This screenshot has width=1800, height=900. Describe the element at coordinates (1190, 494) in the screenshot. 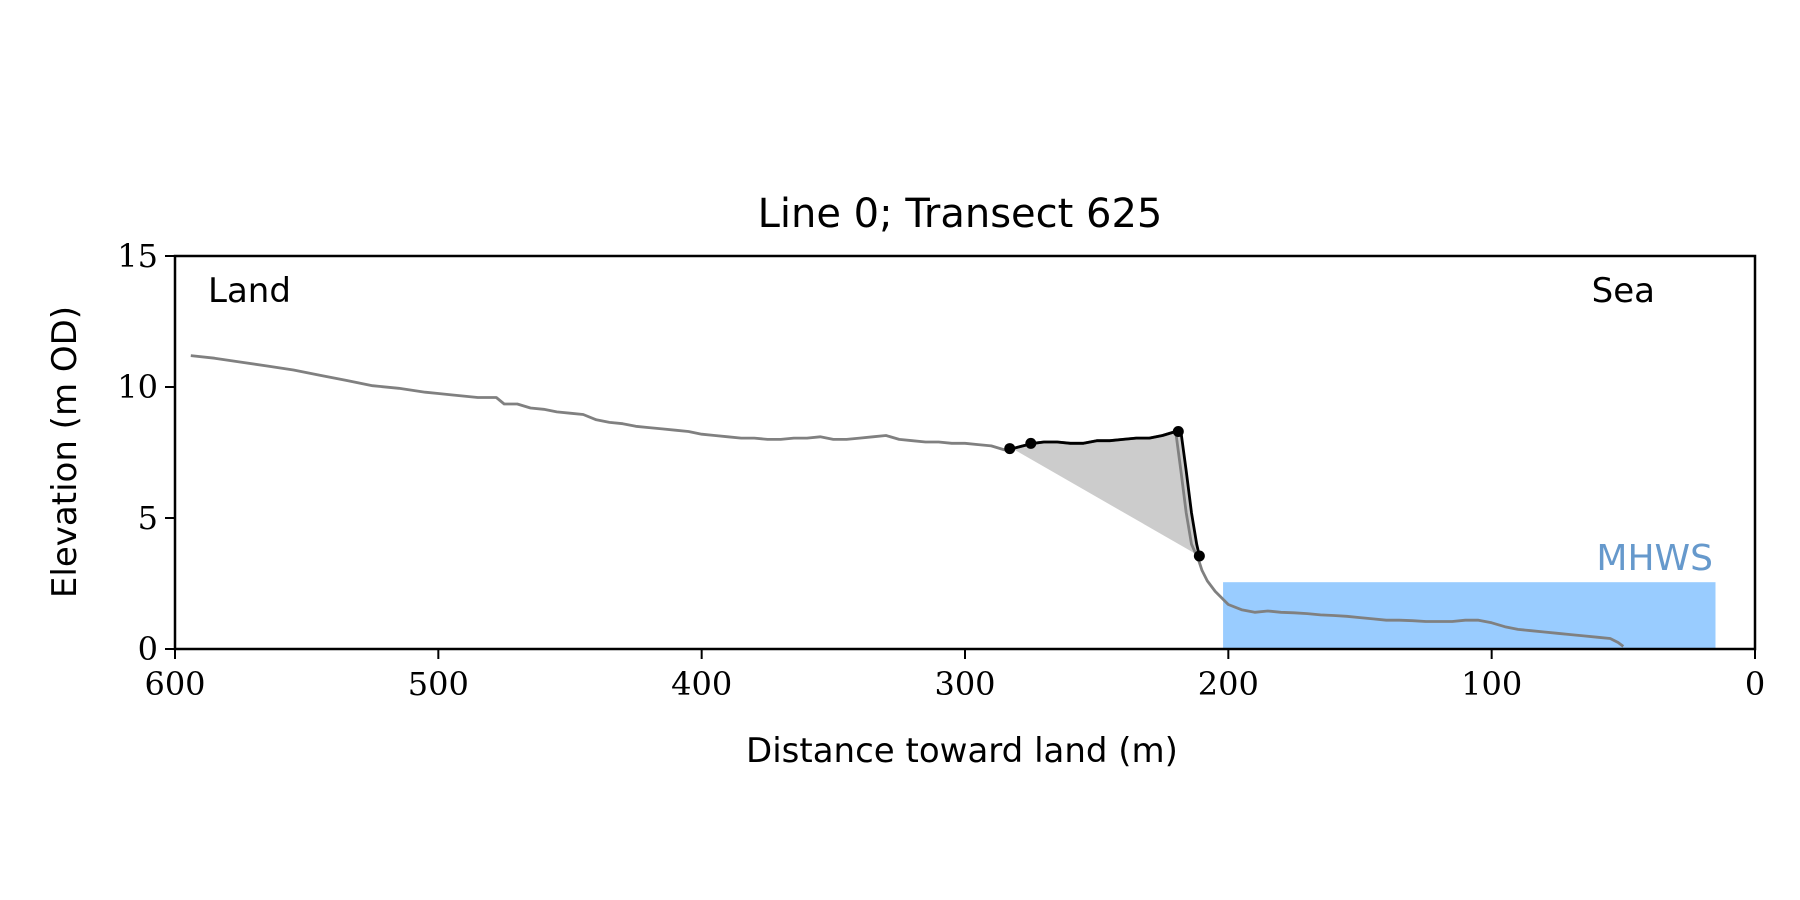

I see `cliff-face-line` at that location.